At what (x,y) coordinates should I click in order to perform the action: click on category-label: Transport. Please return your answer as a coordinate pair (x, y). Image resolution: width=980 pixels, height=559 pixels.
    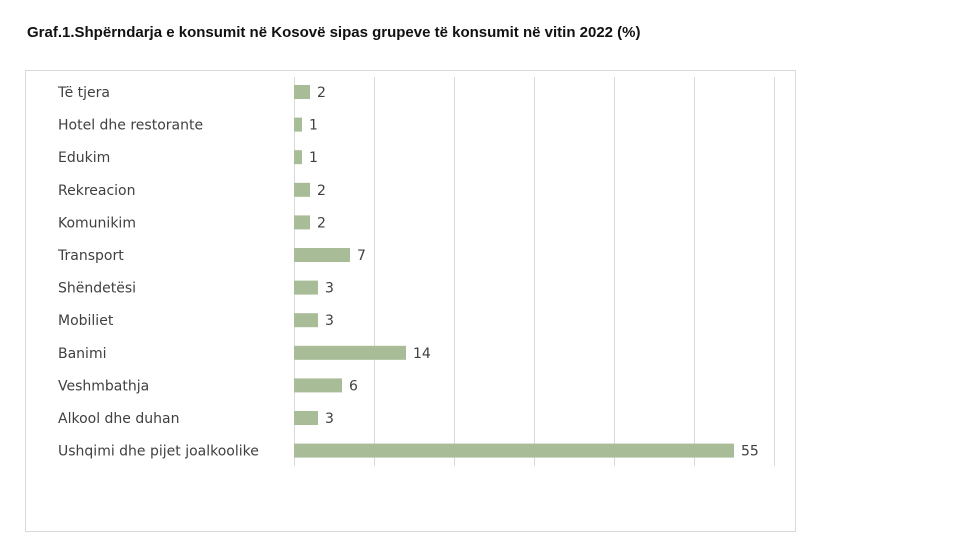
    Looking at the image, I should click on (90, 256).